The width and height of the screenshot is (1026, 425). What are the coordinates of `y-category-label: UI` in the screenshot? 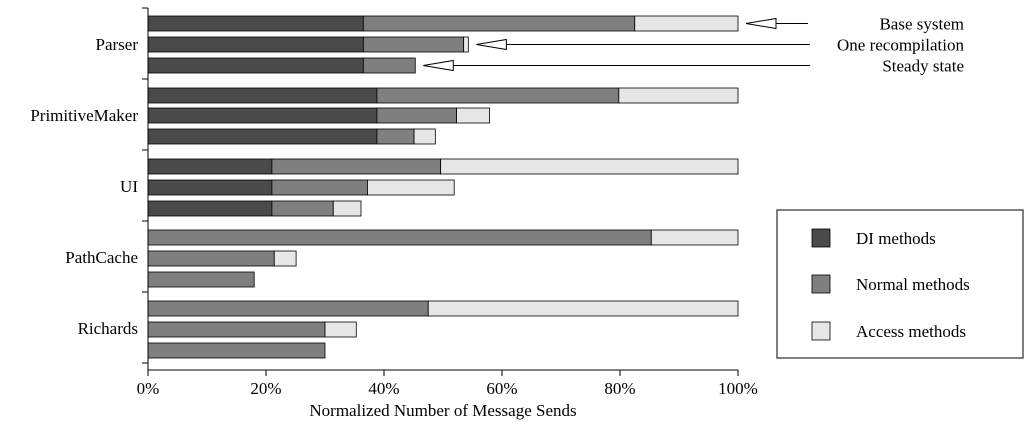 It's located at (129, 186).